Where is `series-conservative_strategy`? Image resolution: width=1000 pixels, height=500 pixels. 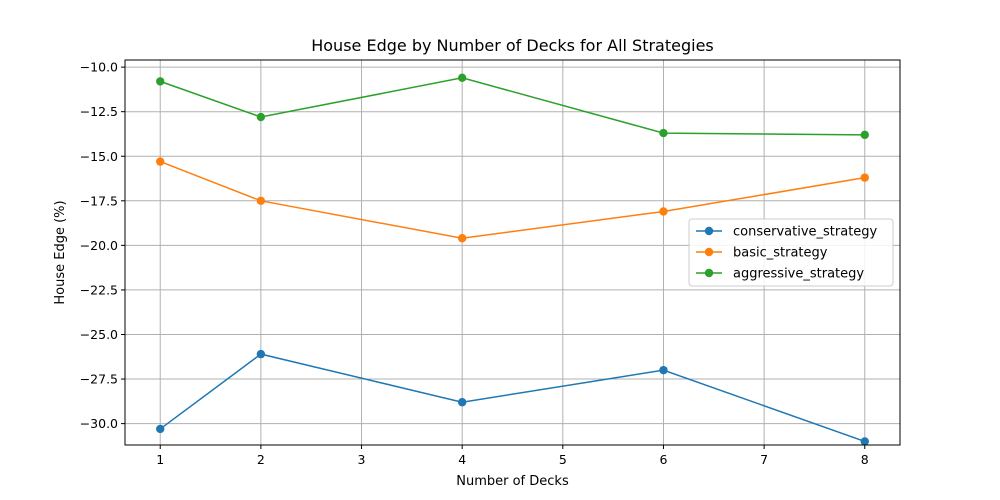
series-conservative_strategy is located at coordinates (512, 397).